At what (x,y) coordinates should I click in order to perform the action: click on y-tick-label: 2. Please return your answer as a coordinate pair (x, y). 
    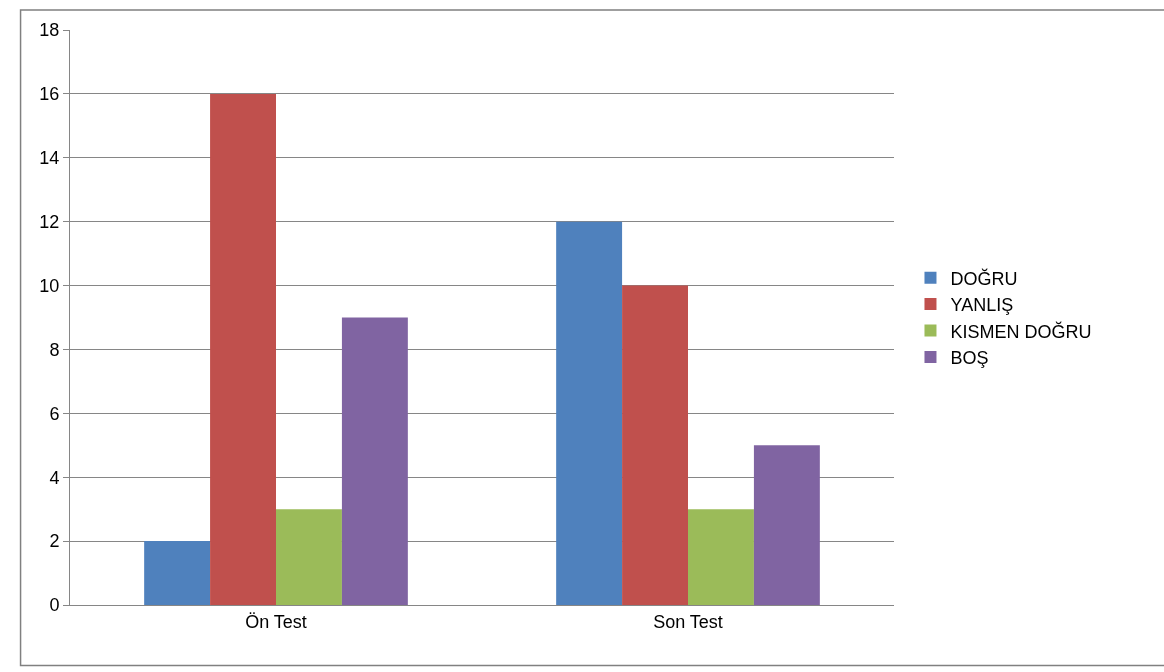
    Looking at the image, I should click on (54, 541).